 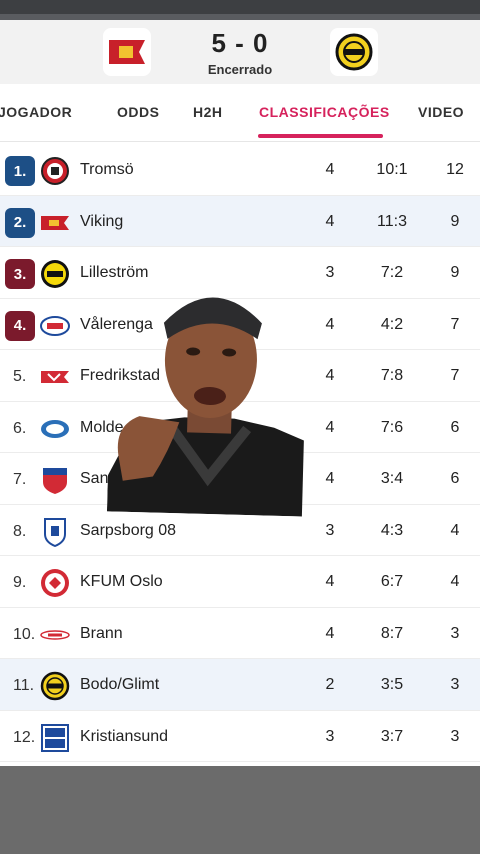 I want to click on position-number: 9., so click(x=20, y=582).